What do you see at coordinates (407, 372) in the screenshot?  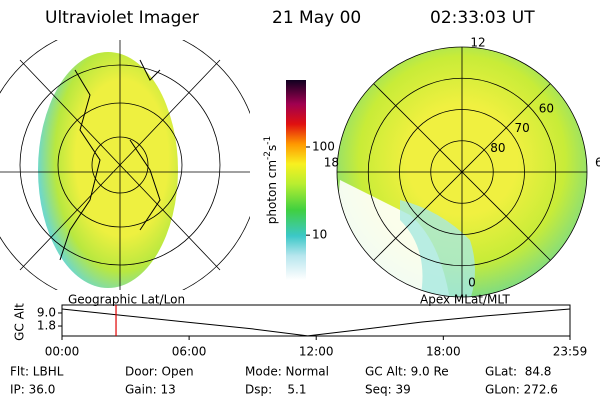 I see `status-field: GC Alt: 9.0 Re` at bounding box center [407, 372].